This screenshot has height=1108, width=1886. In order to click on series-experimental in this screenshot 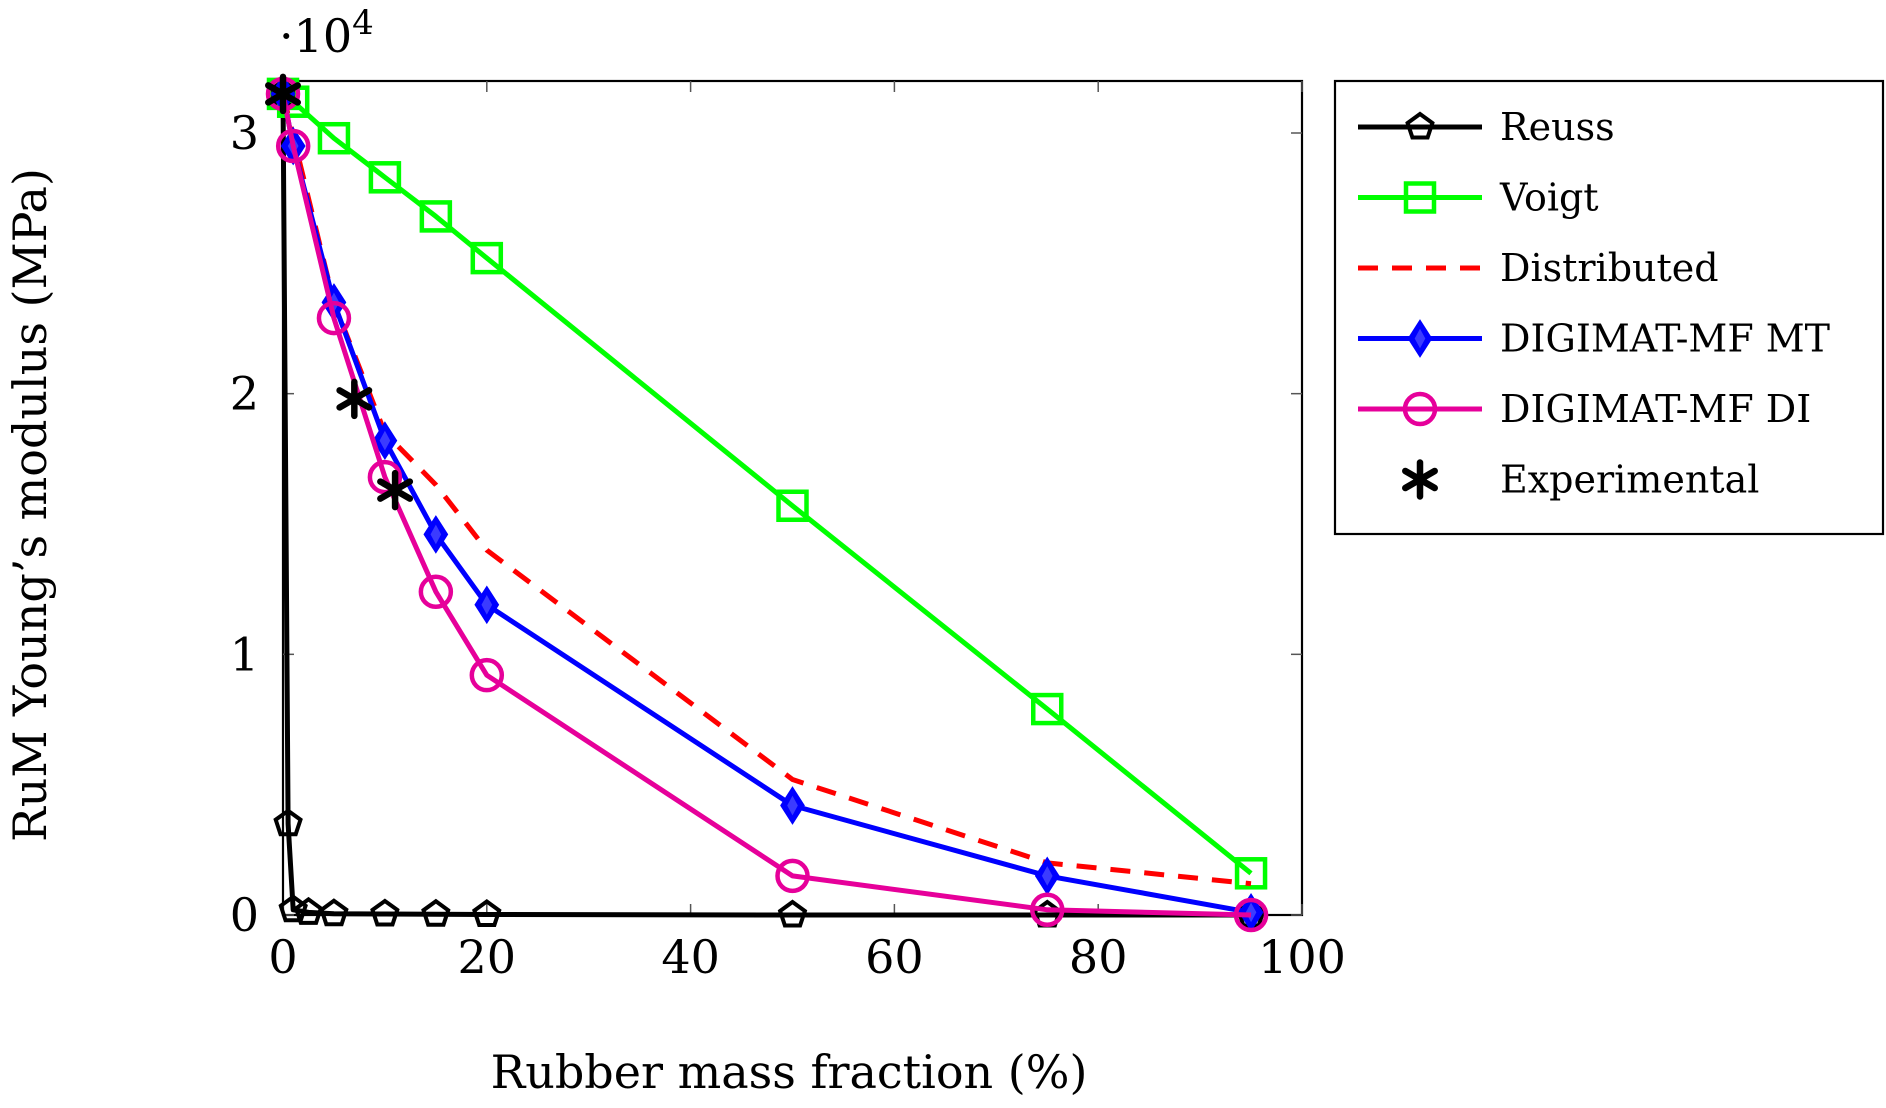, I will do `click(339, 292)`.